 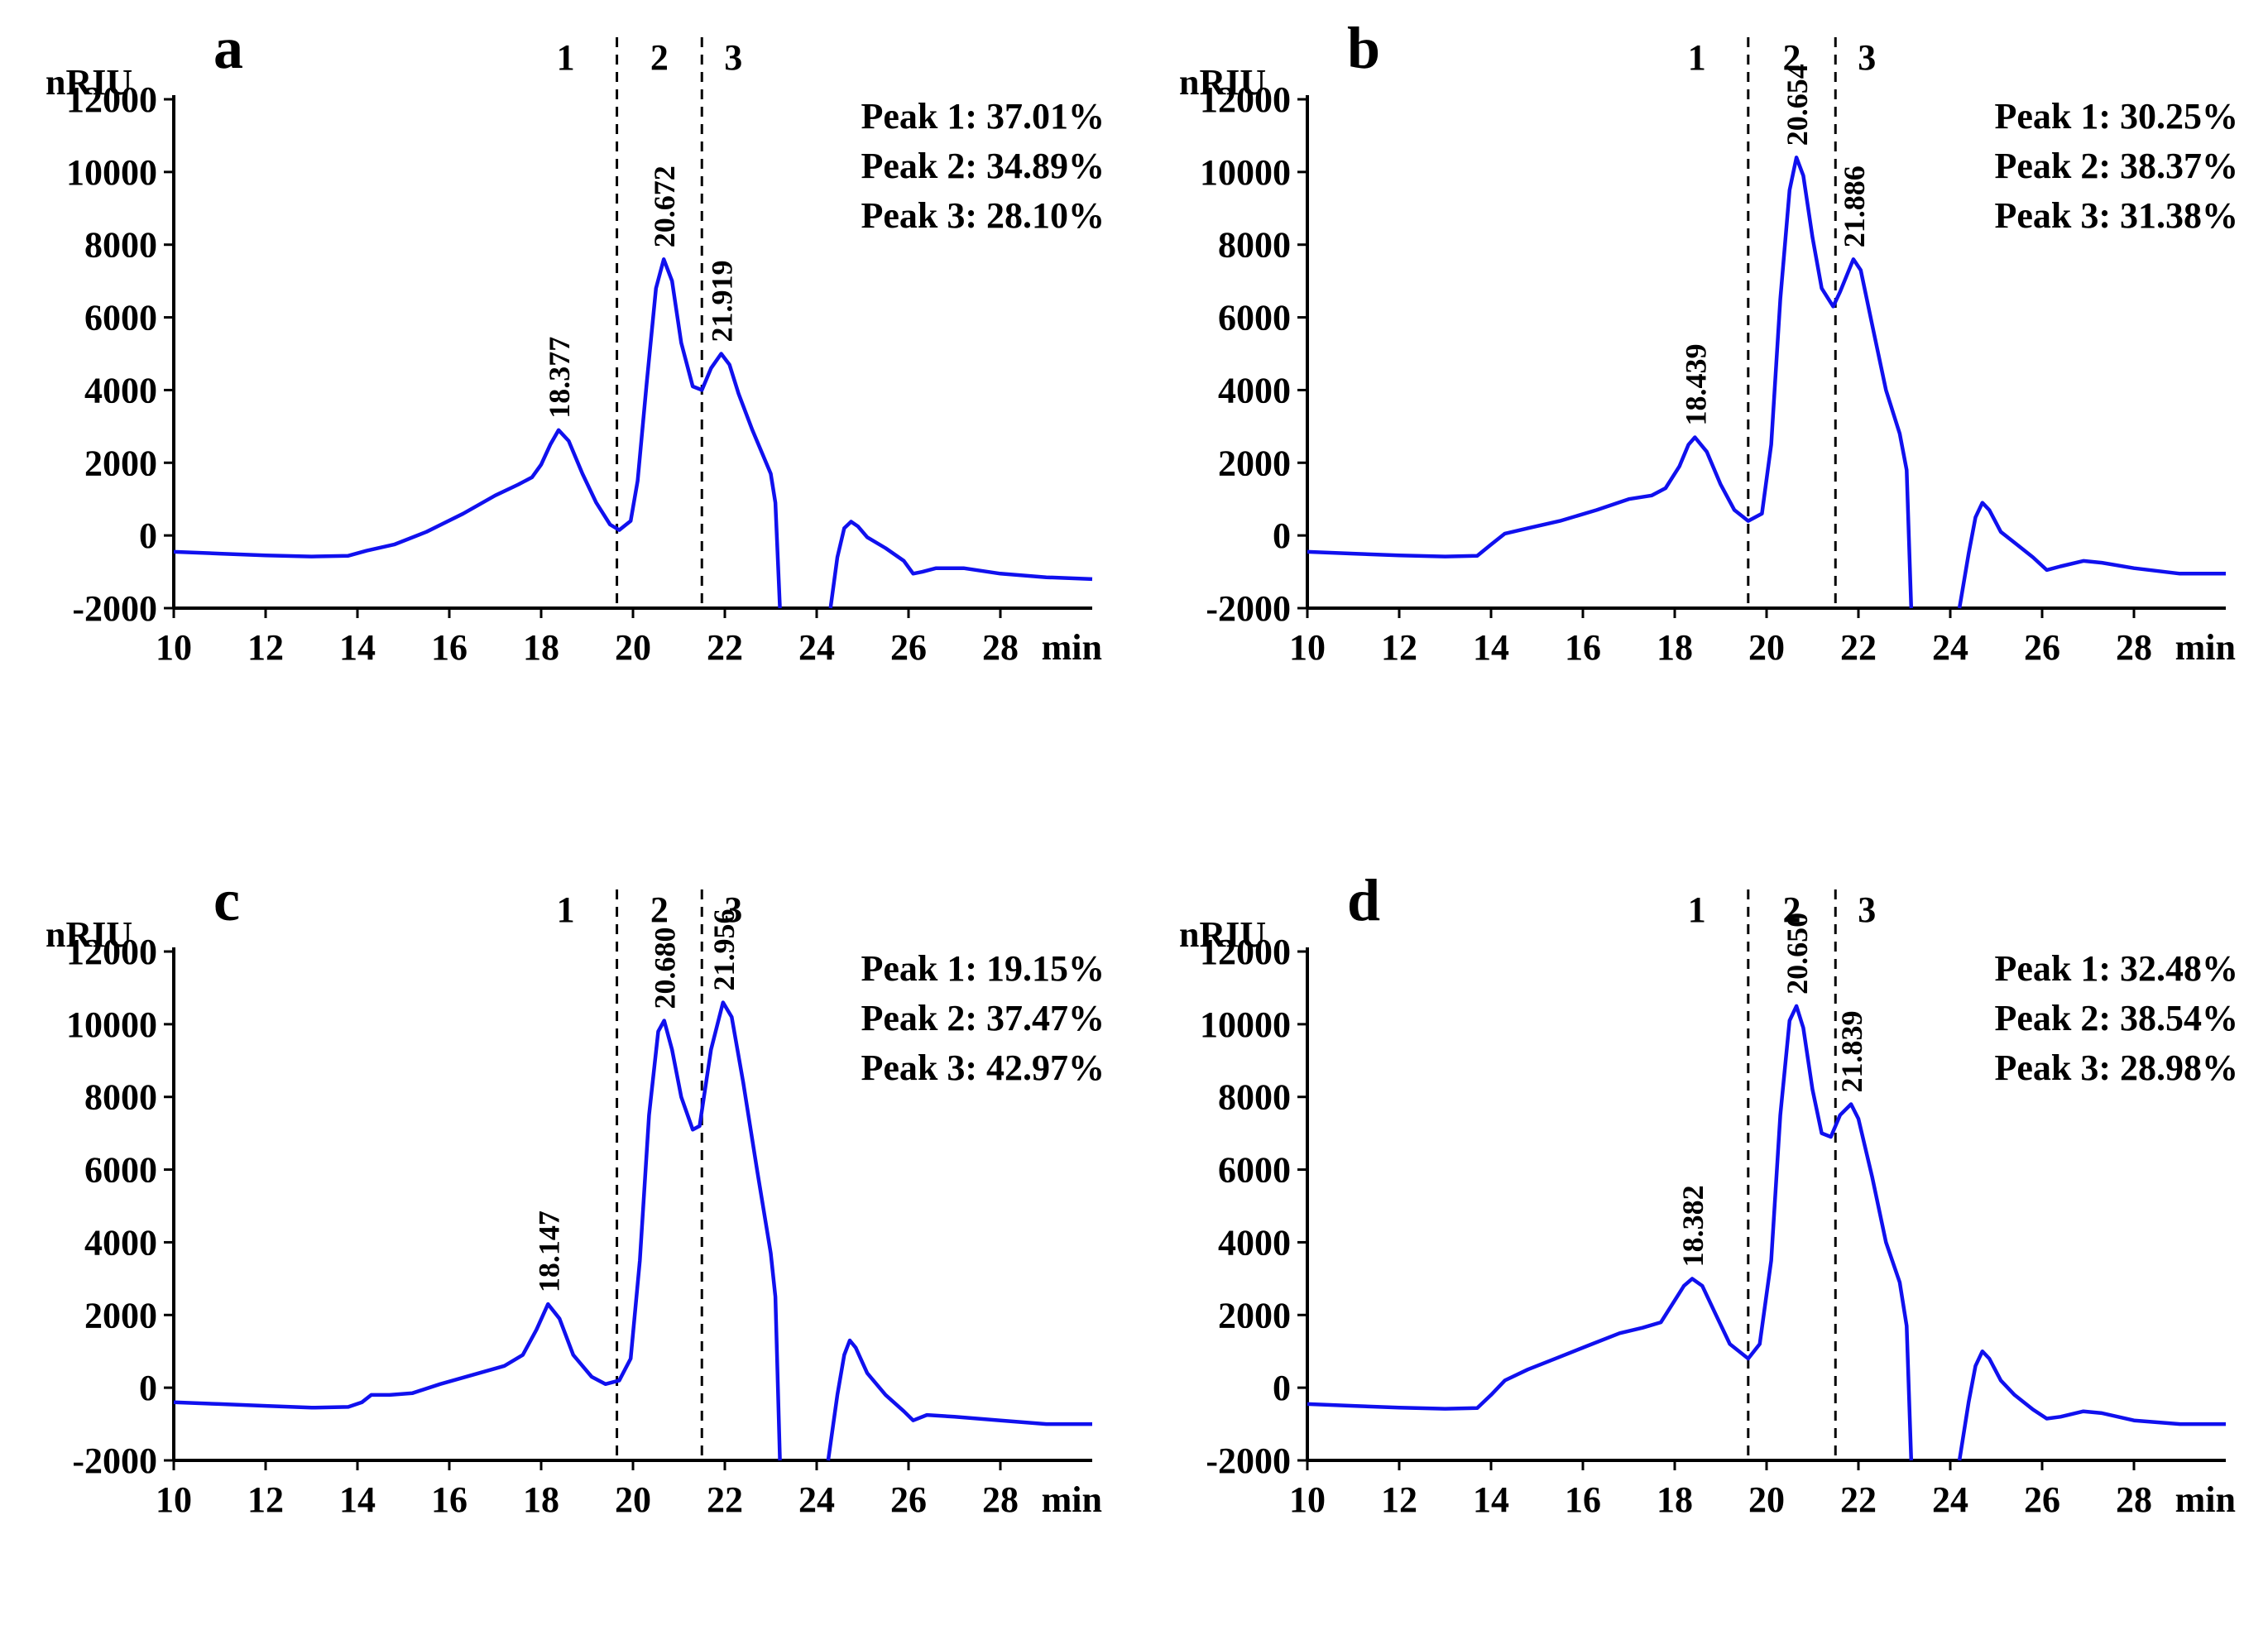 I want to click on x-tick-label: 14, so click(x=1491, y=647).